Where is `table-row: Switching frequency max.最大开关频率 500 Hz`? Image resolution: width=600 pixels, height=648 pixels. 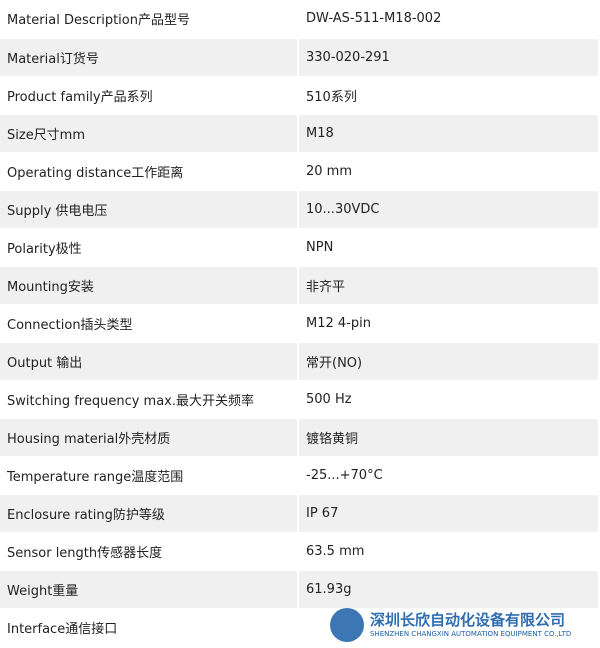 table-row: Switching frequency max.最大开关频率 500 Hz is located at coordinates (300, 399).